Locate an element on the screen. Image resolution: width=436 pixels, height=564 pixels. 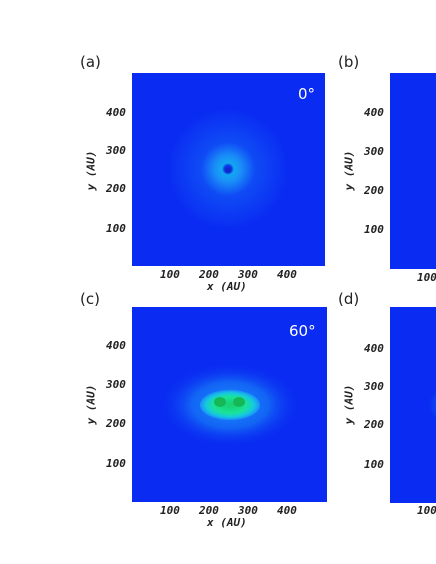
x-tick-b-100: 100 is located at coordinates (426, 277).